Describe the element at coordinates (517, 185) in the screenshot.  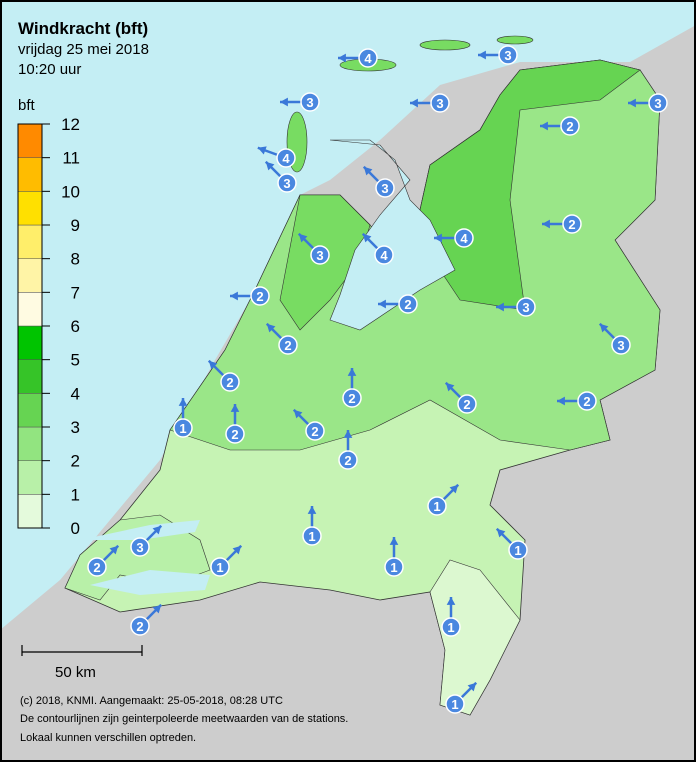
I see `region-north` at that location.